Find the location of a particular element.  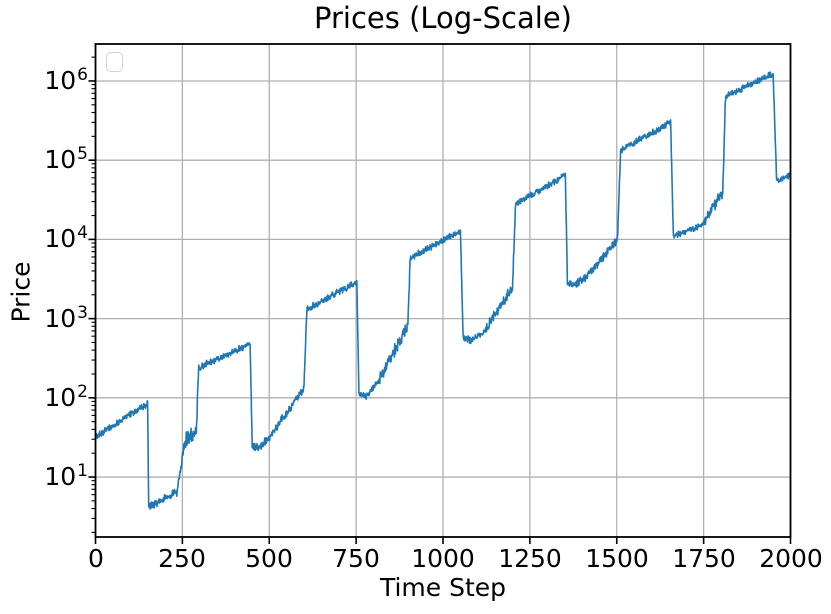

x-tick-label: 1000 is located at coordinates (443, 558).